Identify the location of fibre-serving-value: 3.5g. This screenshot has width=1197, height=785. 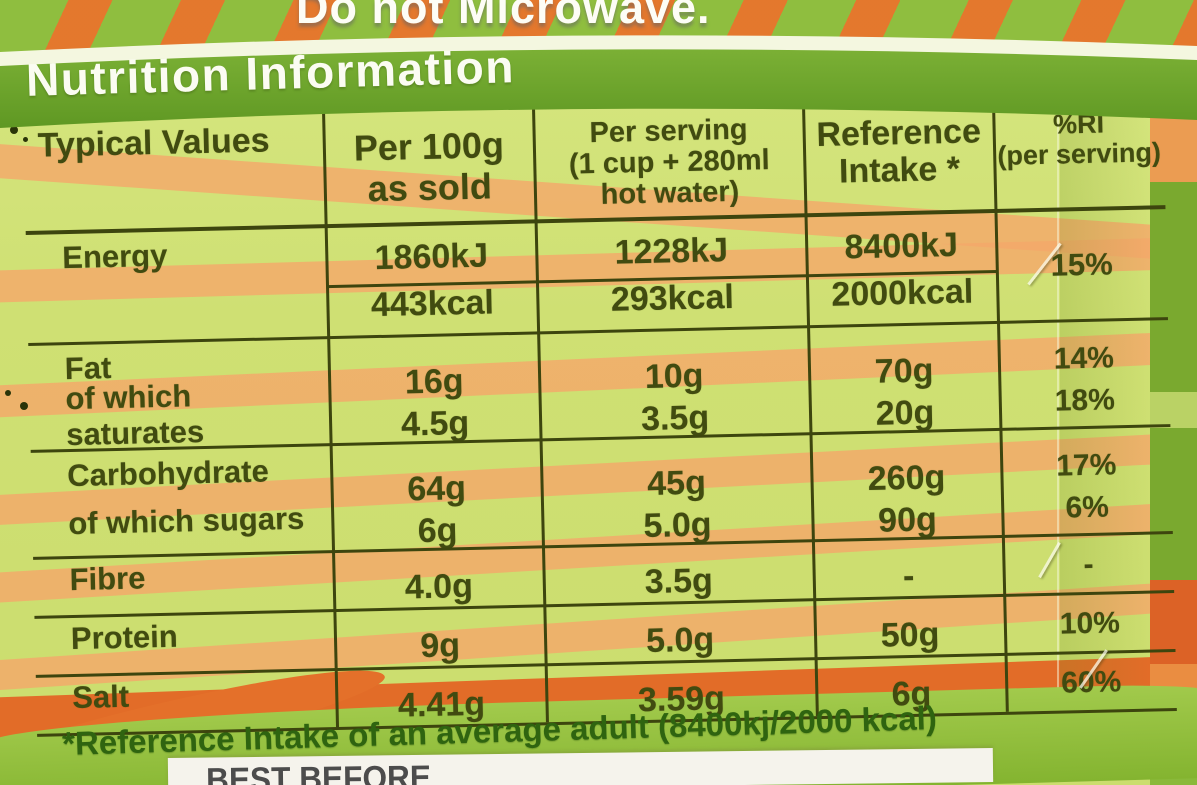
(679, 581).